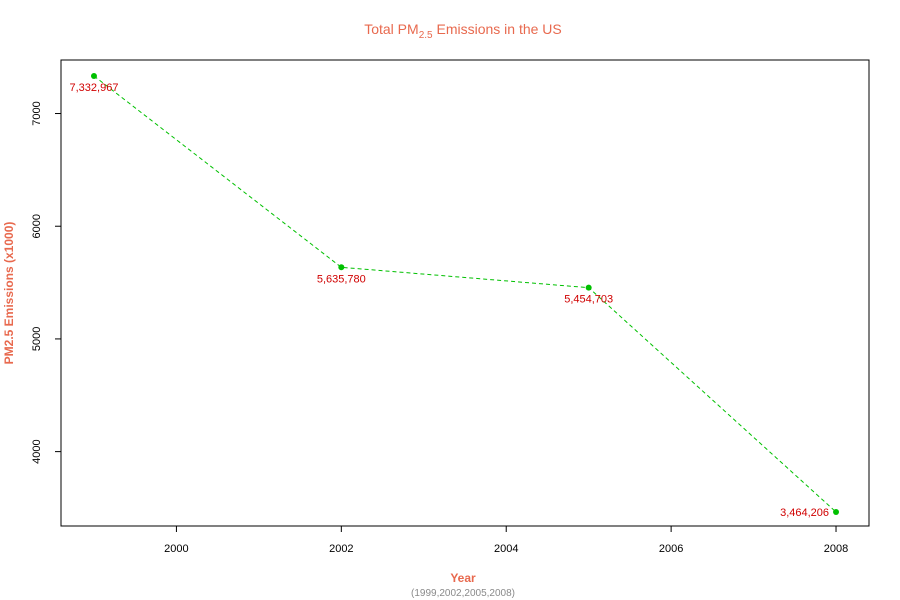 The image size is (900, 600). Describe the element at coordinates (588, 300) in the screenshot. I see `data-label: 5,454,703` at that location.